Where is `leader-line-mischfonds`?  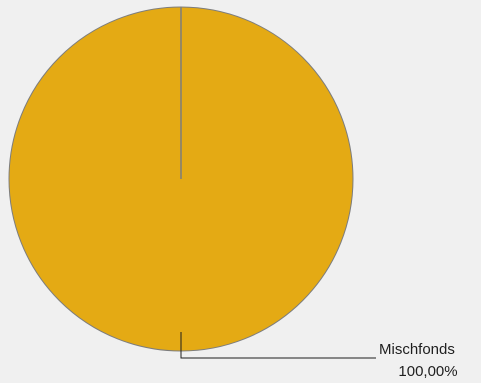 leader-line-mischfonds is located at coordinates (278, 345).